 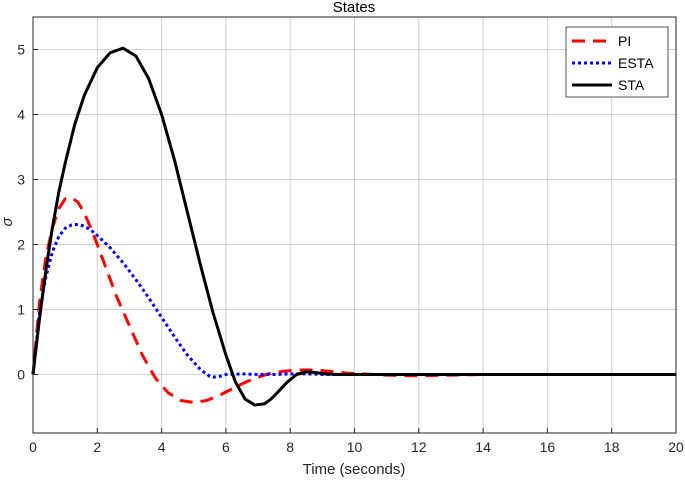 What do you see at coordinates (612, 447) in the screenshot?
I see `x-tick-label: 18` at bounding box center [612, 447].